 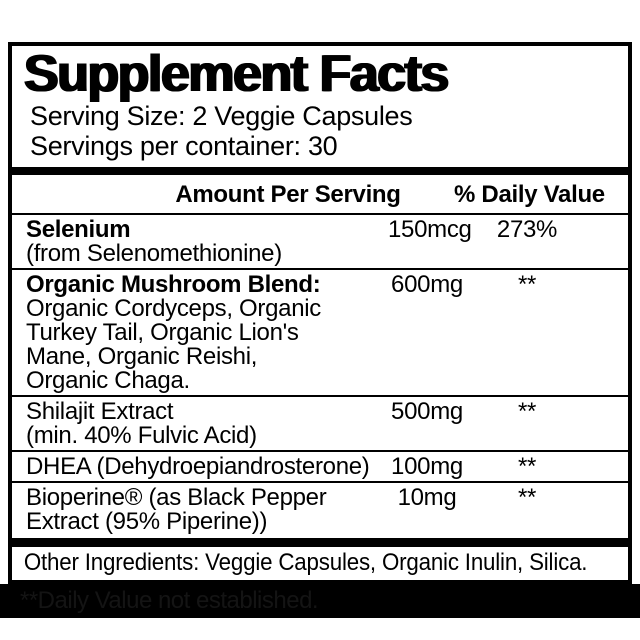 What do you see at coordinates (78, 229) in the screenshot?
I see `ingredient-name: Selenium` at bounding box center [78, 229].